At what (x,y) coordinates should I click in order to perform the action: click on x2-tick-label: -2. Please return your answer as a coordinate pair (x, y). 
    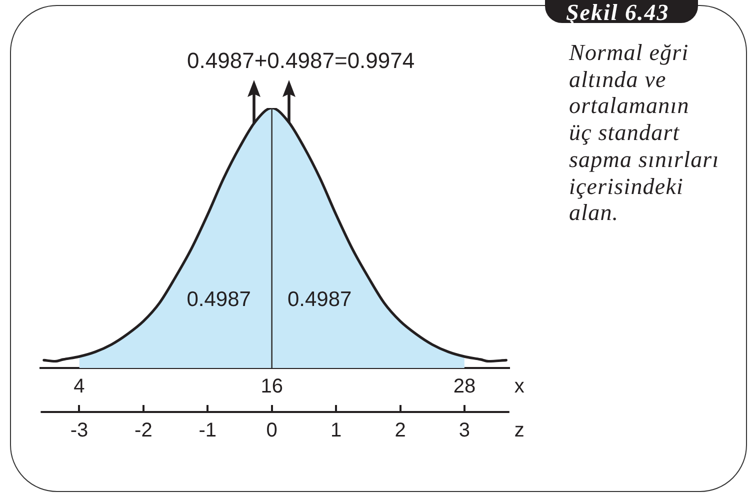
    Looking at the image, I should click on (143, 431).